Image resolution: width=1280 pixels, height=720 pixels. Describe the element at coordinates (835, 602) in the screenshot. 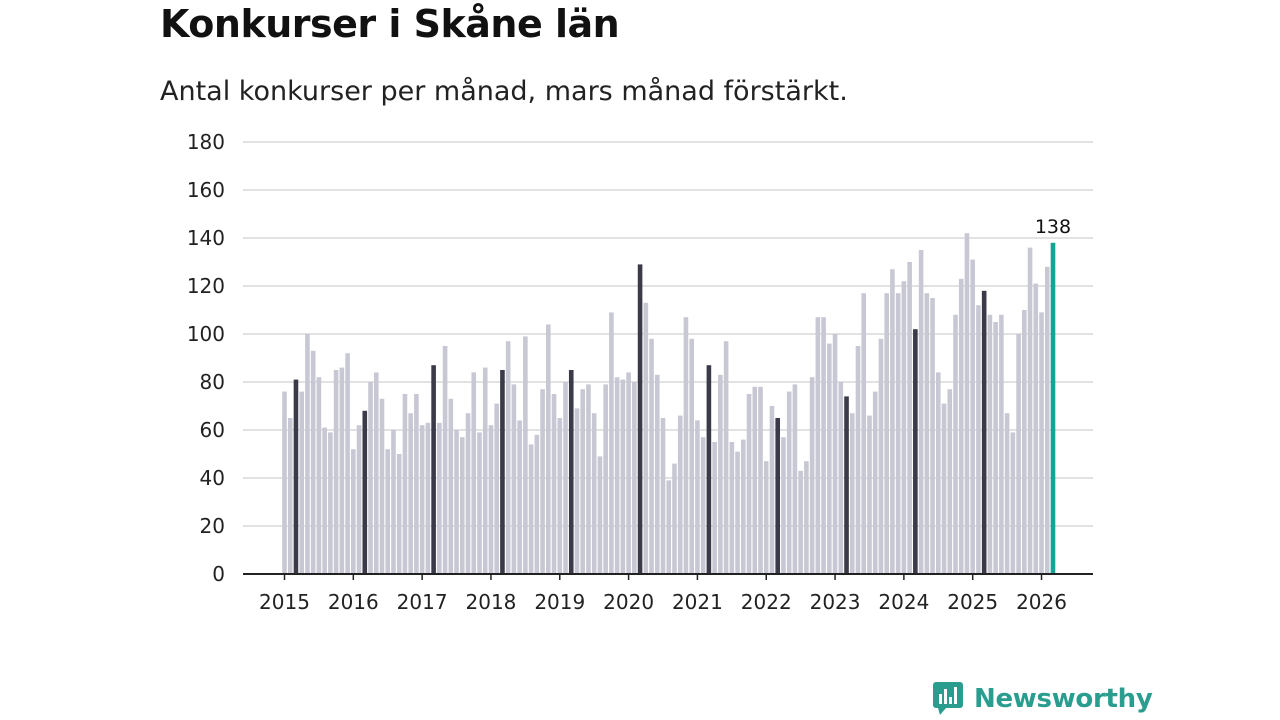

I see `x-tick-label: 2023` at that location.